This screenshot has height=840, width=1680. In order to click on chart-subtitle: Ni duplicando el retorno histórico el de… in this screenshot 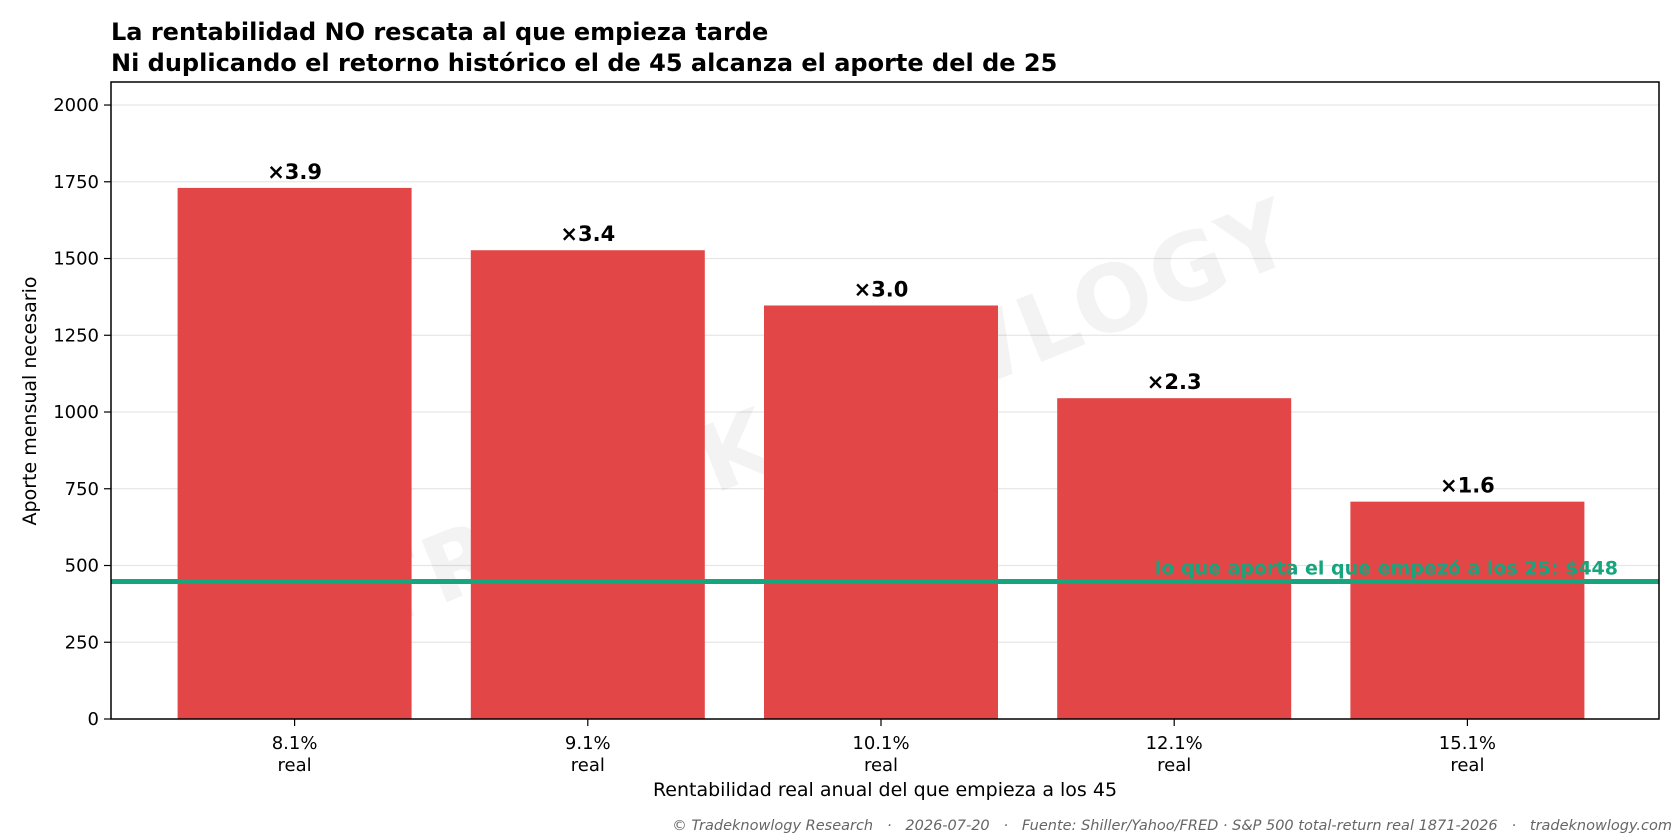, I will do `click(584, 63)`.